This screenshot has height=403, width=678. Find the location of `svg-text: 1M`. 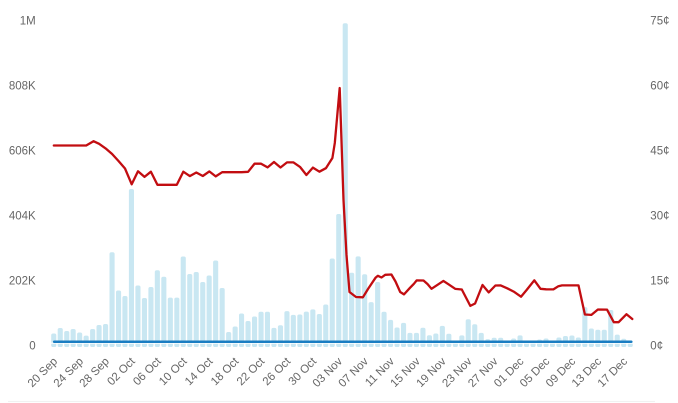

svg-text: 1M is located at coordinates (28, 22).